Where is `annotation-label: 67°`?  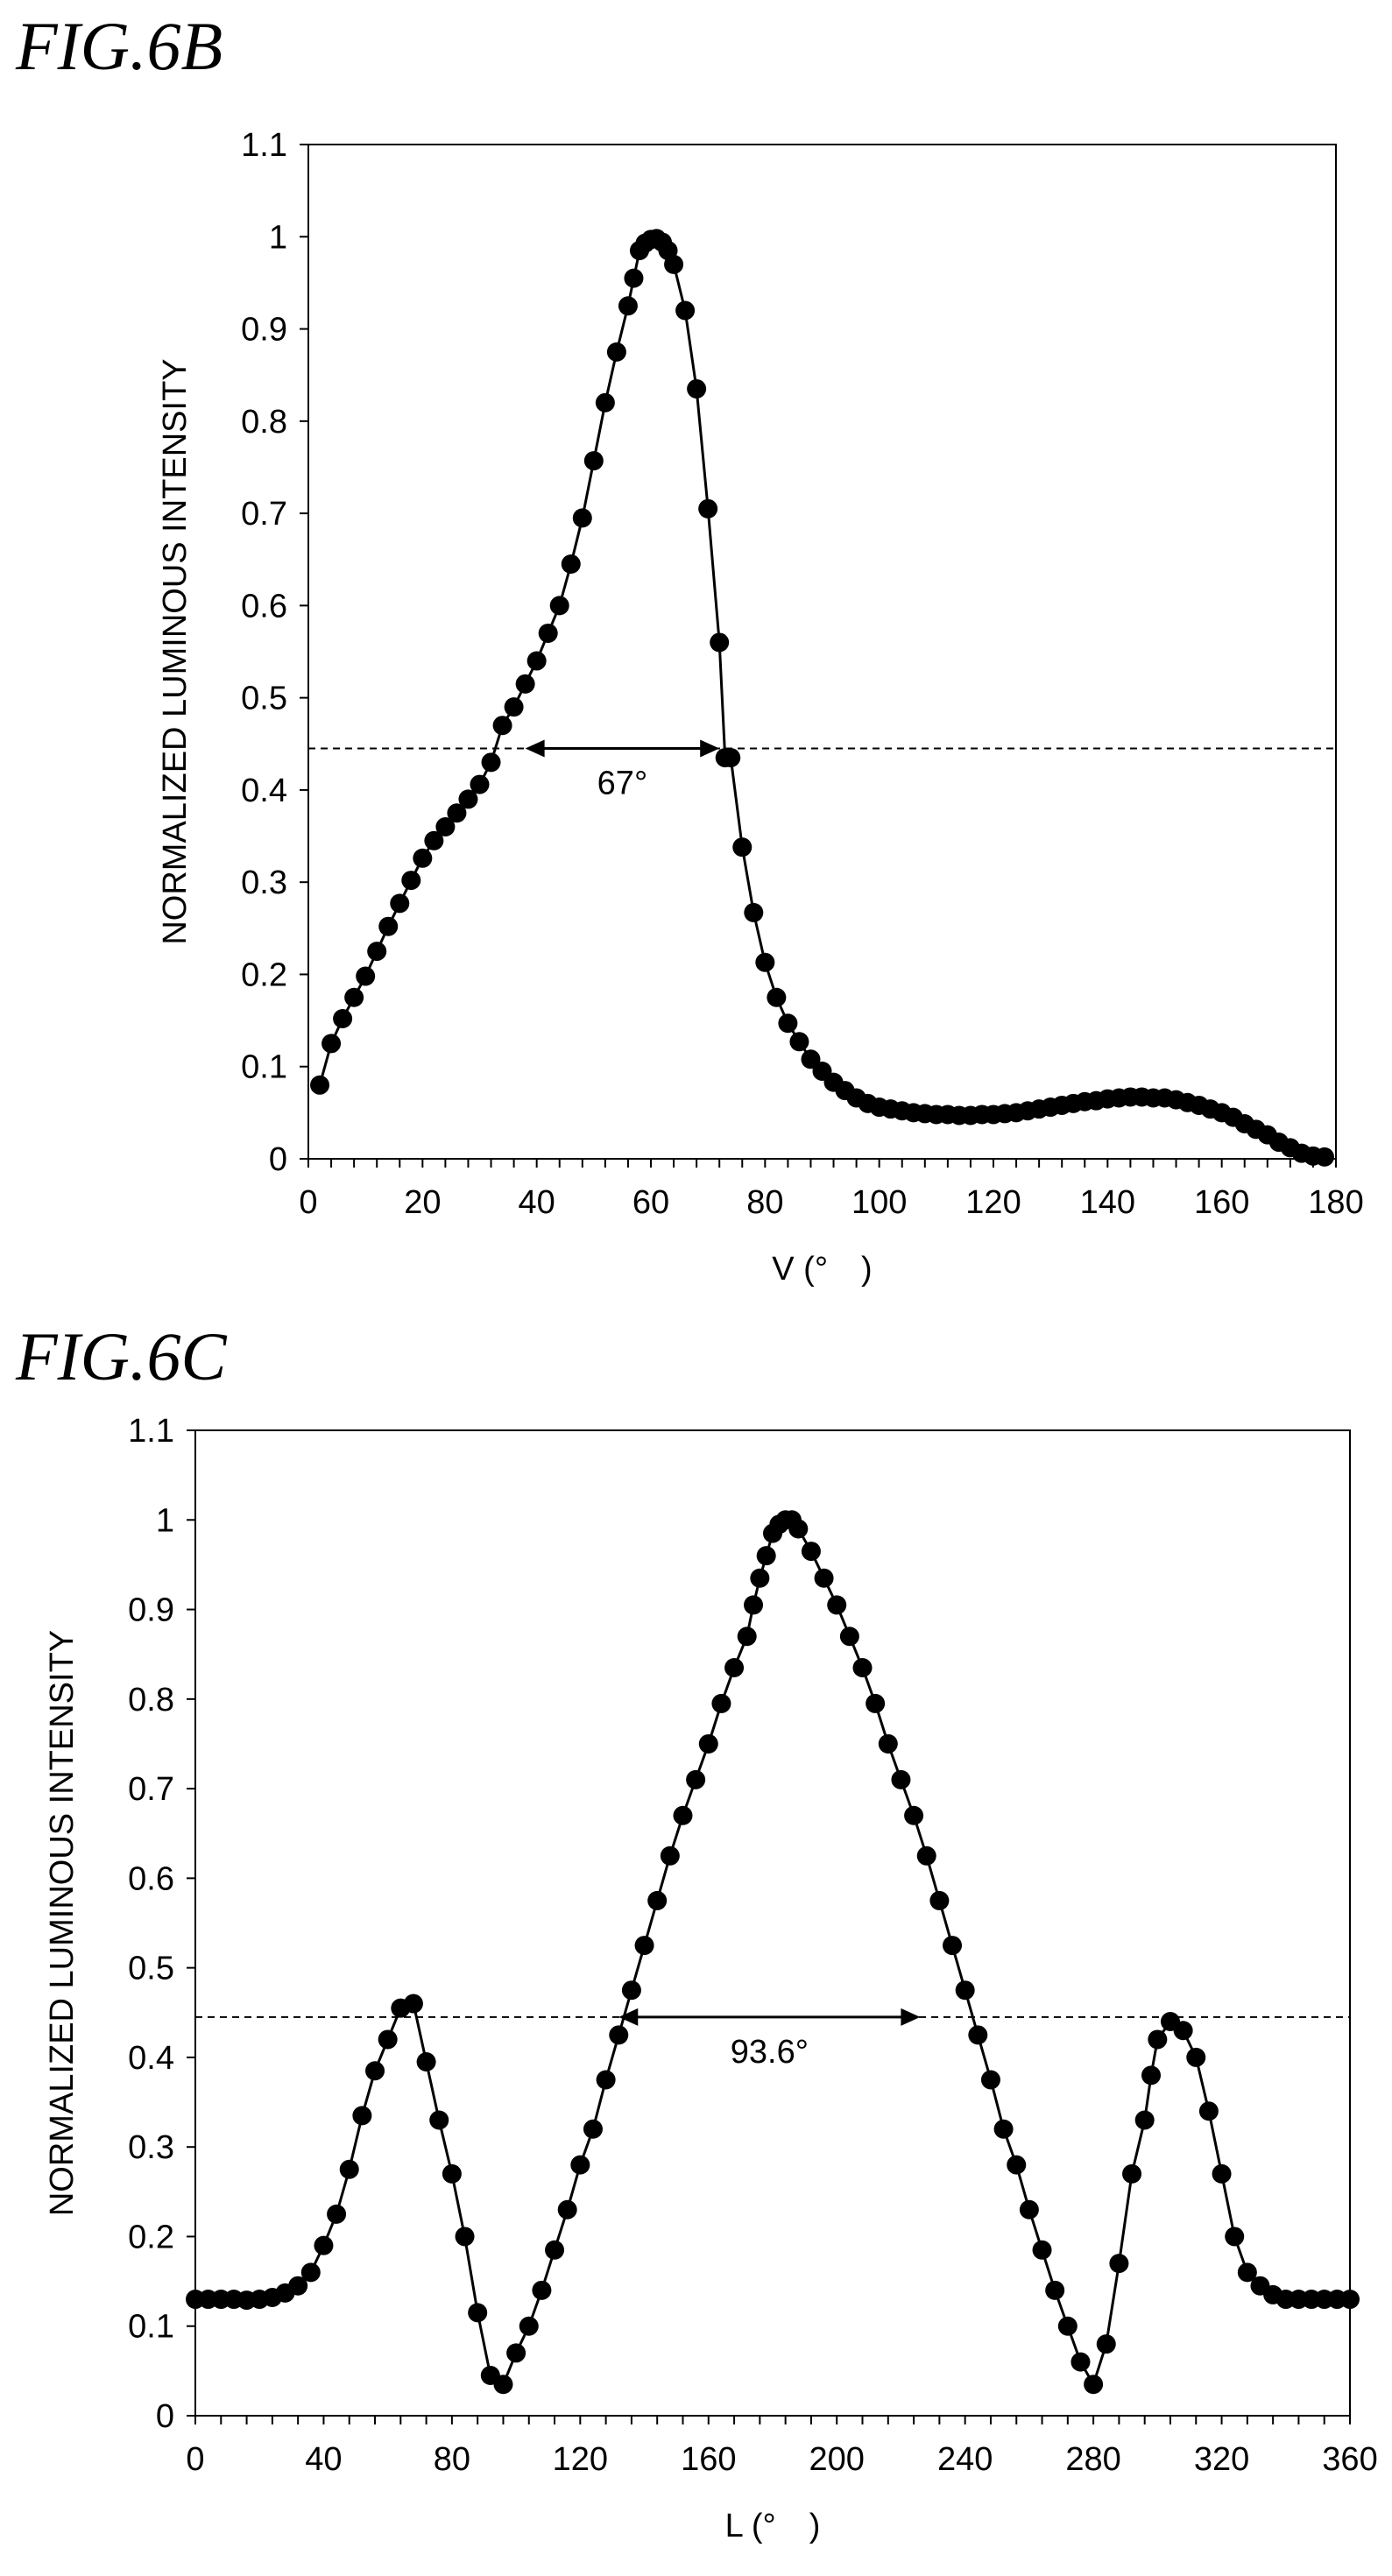
annotation-label: 67° is located at coordinates (622, 784).